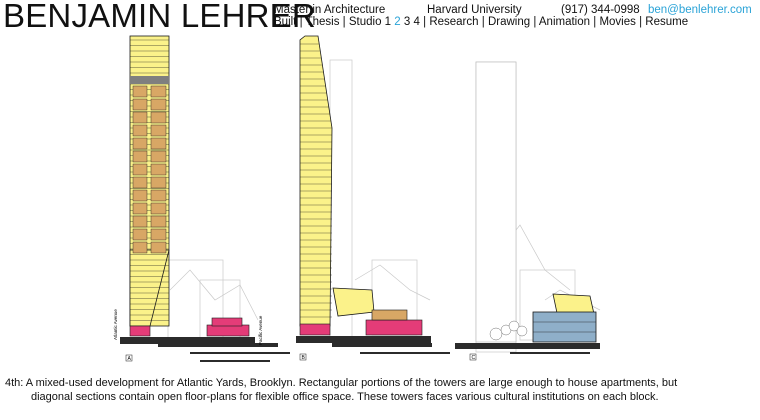 The width and height of the screenshot is (760, 420). I want to click on tree-cluster, so click(508, 330).